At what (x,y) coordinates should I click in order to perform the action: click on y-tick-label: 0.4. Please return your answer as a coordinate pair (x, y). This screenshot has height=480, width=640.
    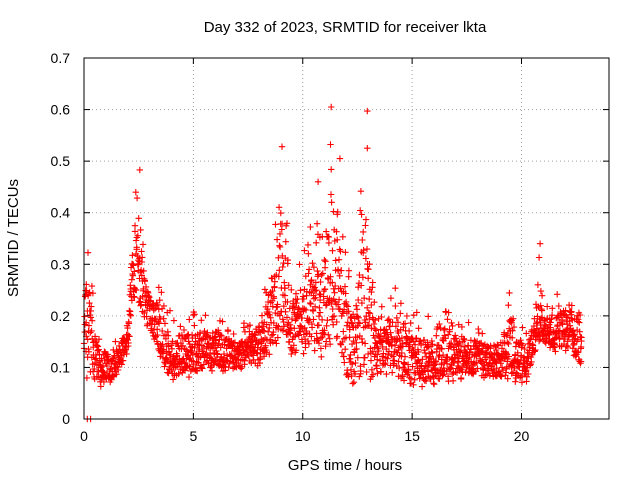
    Looking at the image, I should click on (61, 213).